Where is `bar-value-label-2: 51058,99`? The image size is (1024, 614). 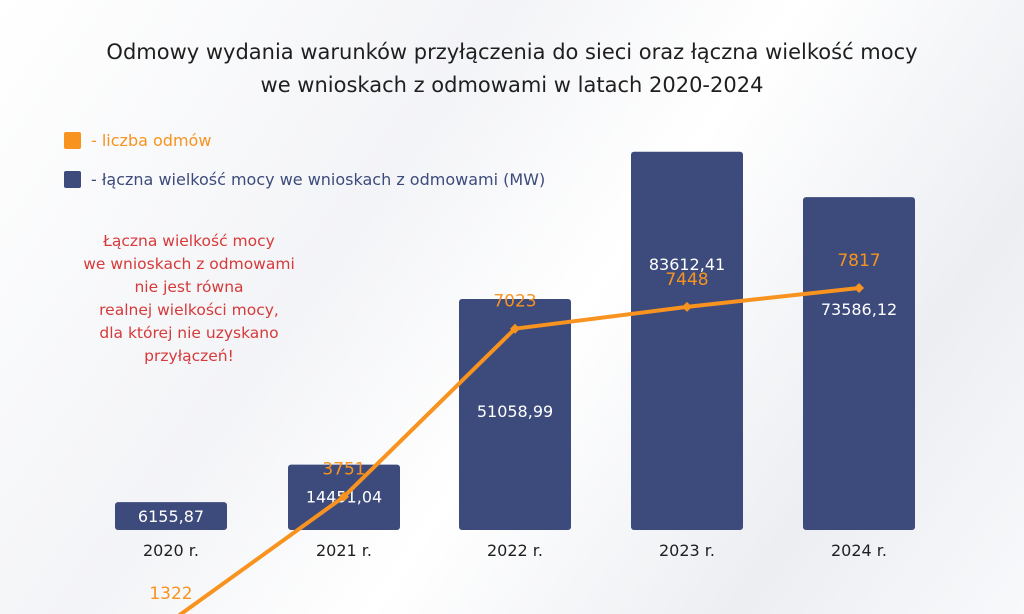 bar-value-label-2: 51058,99 is located at coordinates (515, 411).